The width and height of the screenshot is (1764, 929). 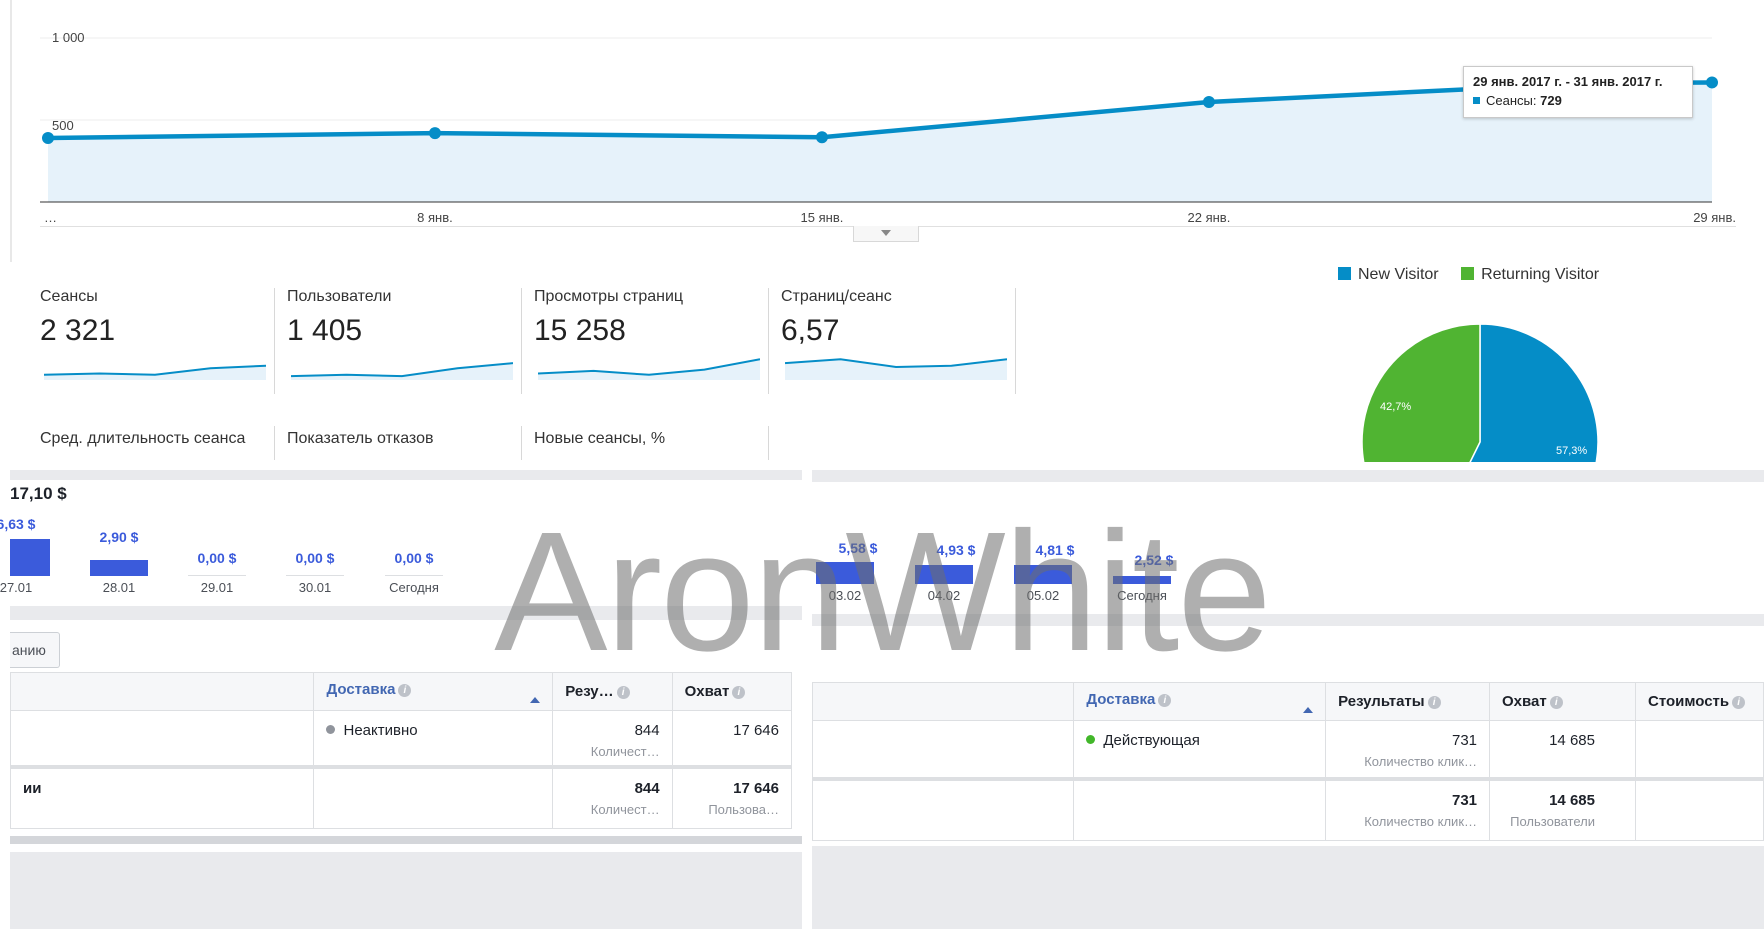 What do you see at coordinates (612, 691) in the screenshot?
I see `column-header-results: Резу… i` at bounding box center [612, 691].